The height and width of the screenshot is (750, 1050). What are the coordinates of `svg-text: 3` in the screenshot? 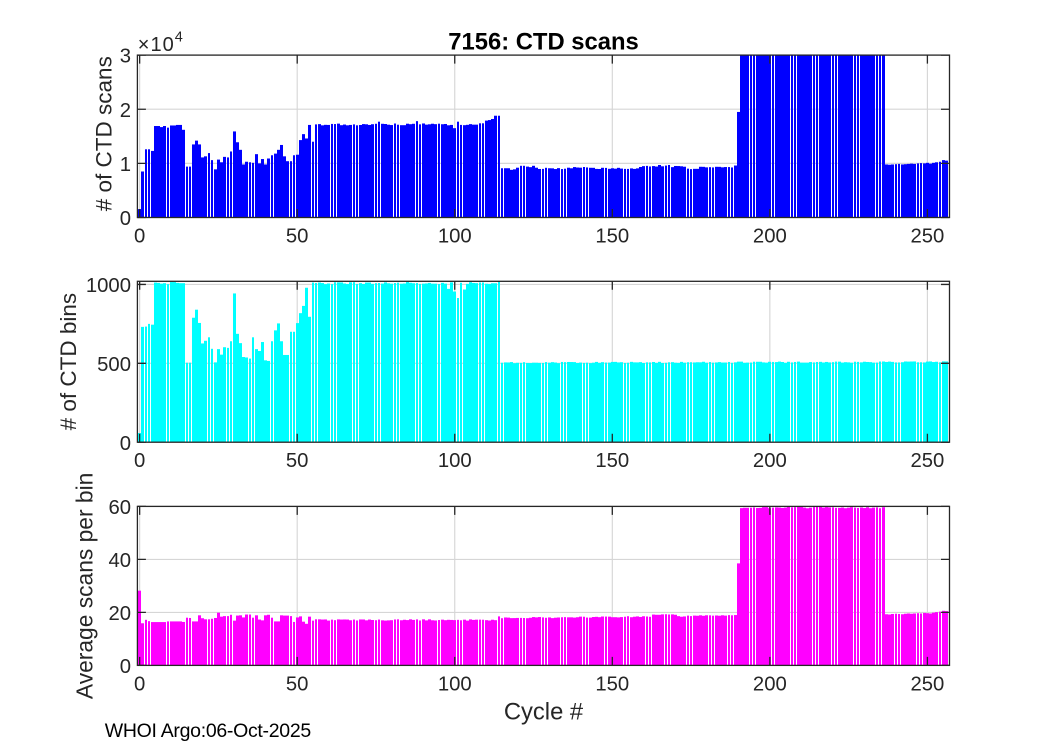 It's located at (125, 57).